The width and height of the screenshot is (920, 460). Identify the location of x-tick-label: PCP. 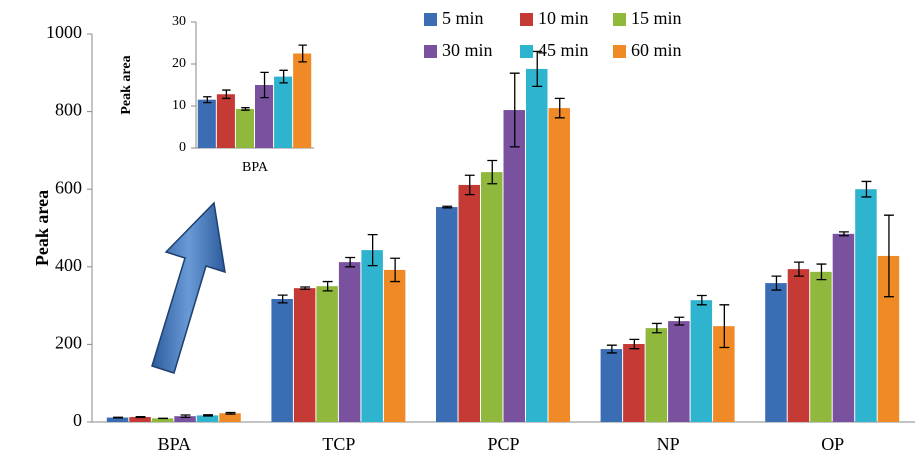
(503, 444).